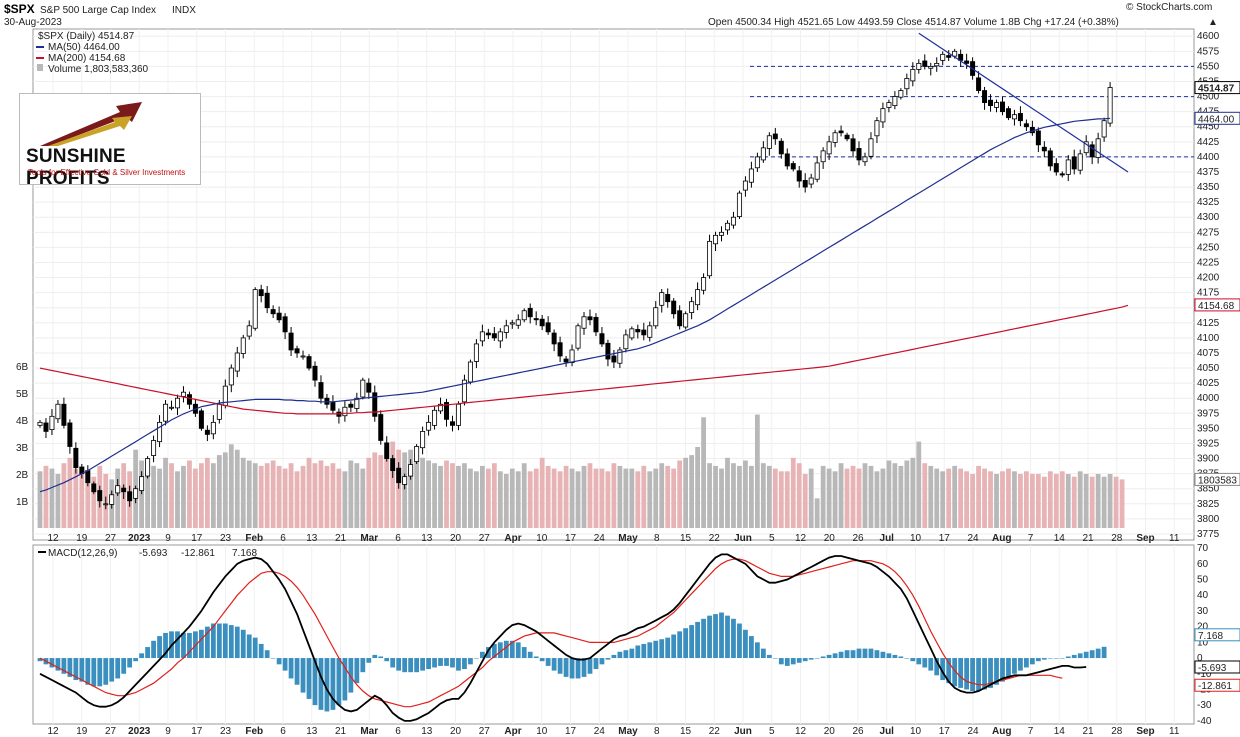  Describe the element at coordinates (743, 731) in the screenshot. I see `x-tick-label-macd: Jun` at that location.